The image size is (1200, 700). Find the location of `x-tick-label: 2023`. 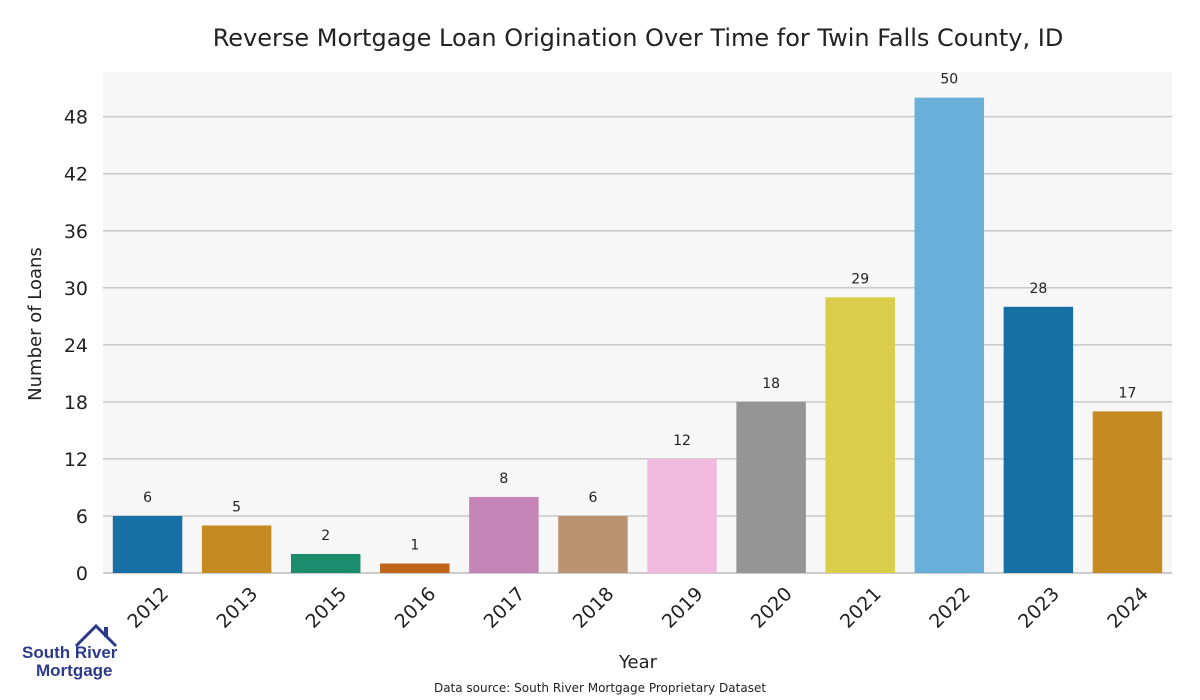

x-tick-label: 2023 is located at coordinates (1039, 608).